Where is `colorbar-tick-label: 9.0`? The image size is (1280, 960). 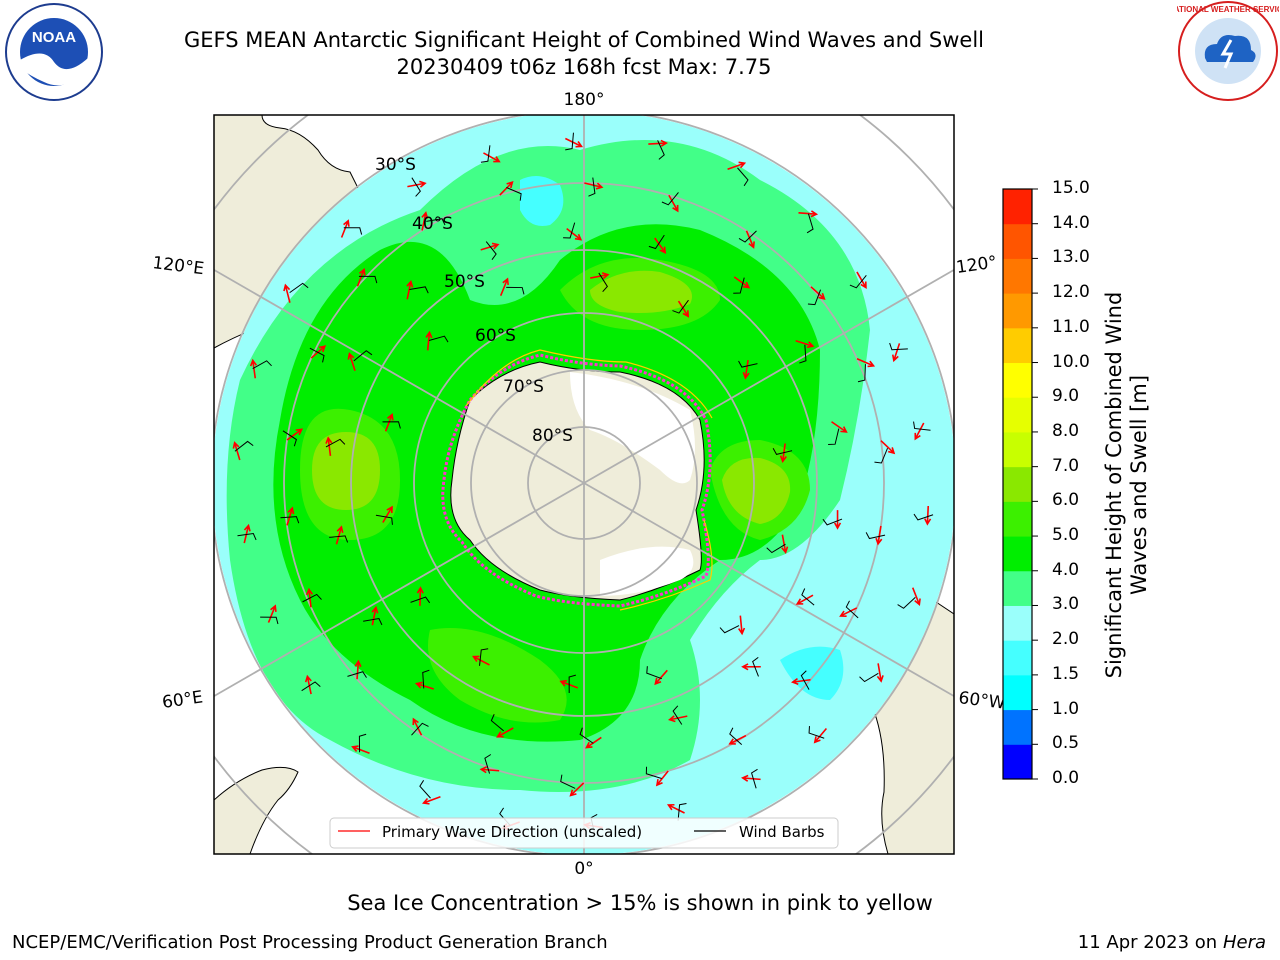
colorbar-tick-label: 9.0 is located at coordinates (1066, 396).